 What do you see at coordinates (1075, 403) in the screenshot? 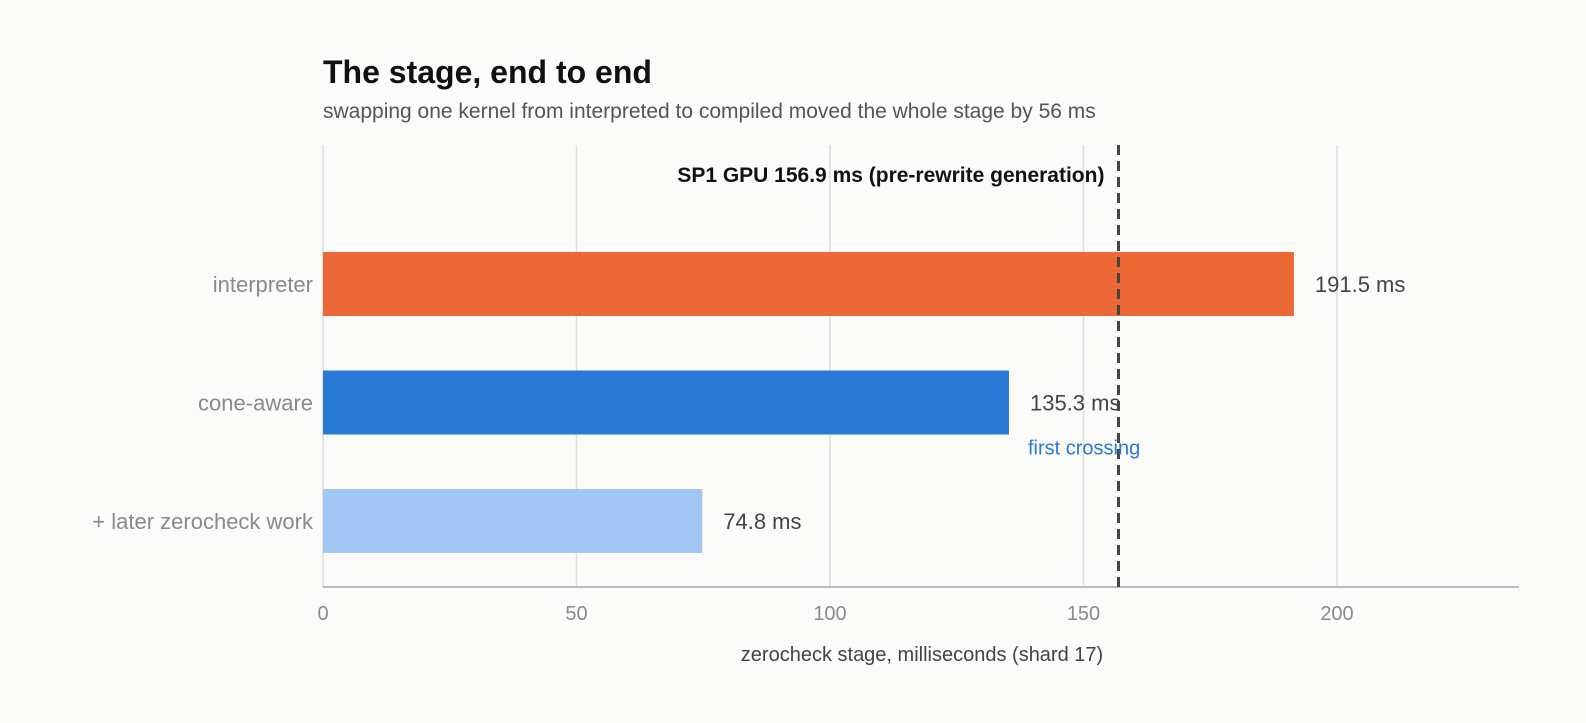
I see `value-label: 135.3 ms` at bounding box center [1075, 403].